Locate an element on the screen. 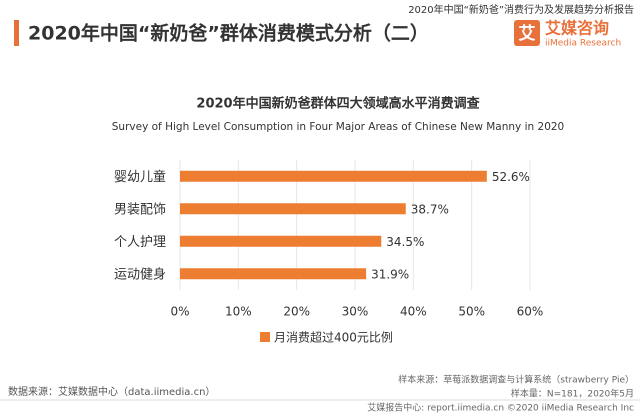 The image size is (640, 416). value-label: 34.5% is located at coordinates (405, 242).